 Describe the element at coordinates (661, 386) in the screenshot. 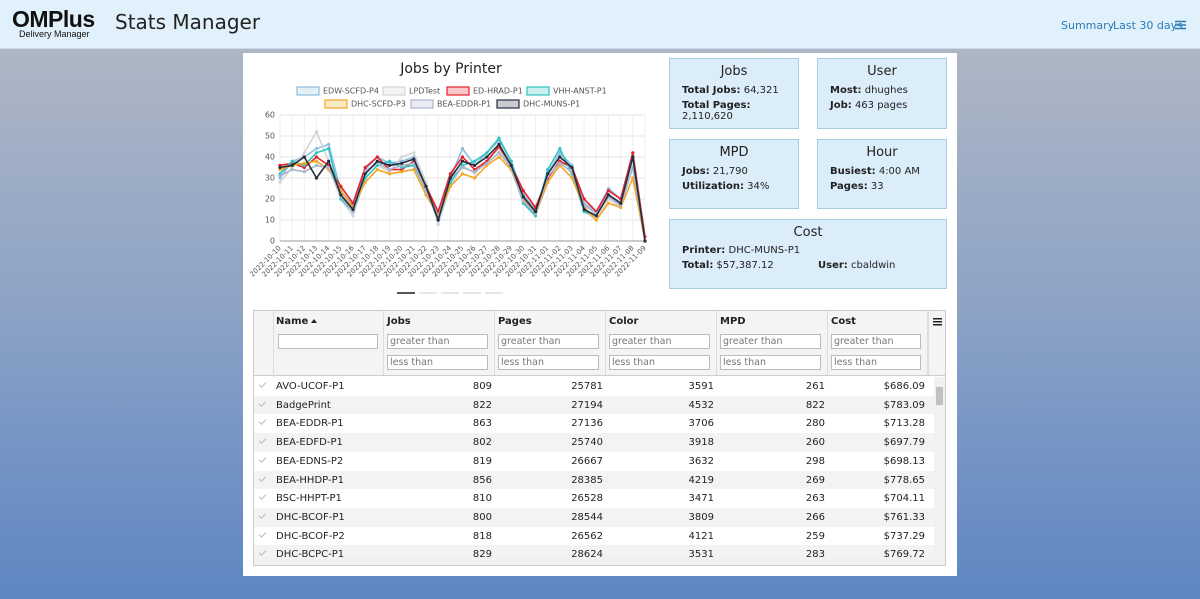

I see `table-cell: 3591` at that location.